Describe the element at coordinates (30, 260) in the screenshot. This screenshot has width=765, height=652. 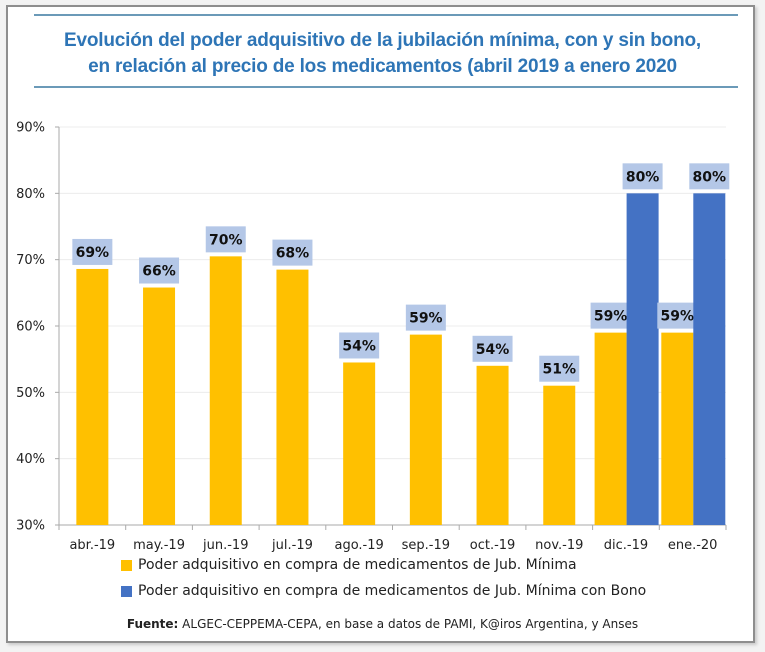
I see `y-tick-label: 70%` at that location.